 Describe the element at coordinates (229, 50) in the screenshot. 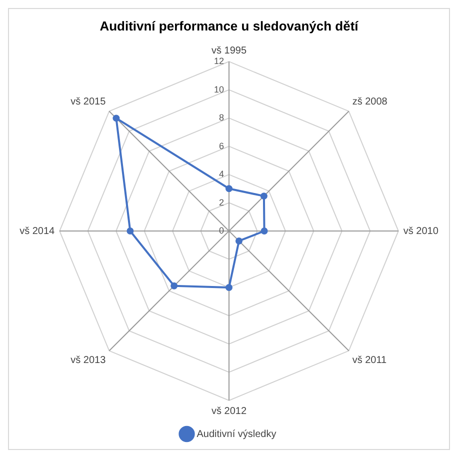

I see `spoke-label: vš 1995` at that location.